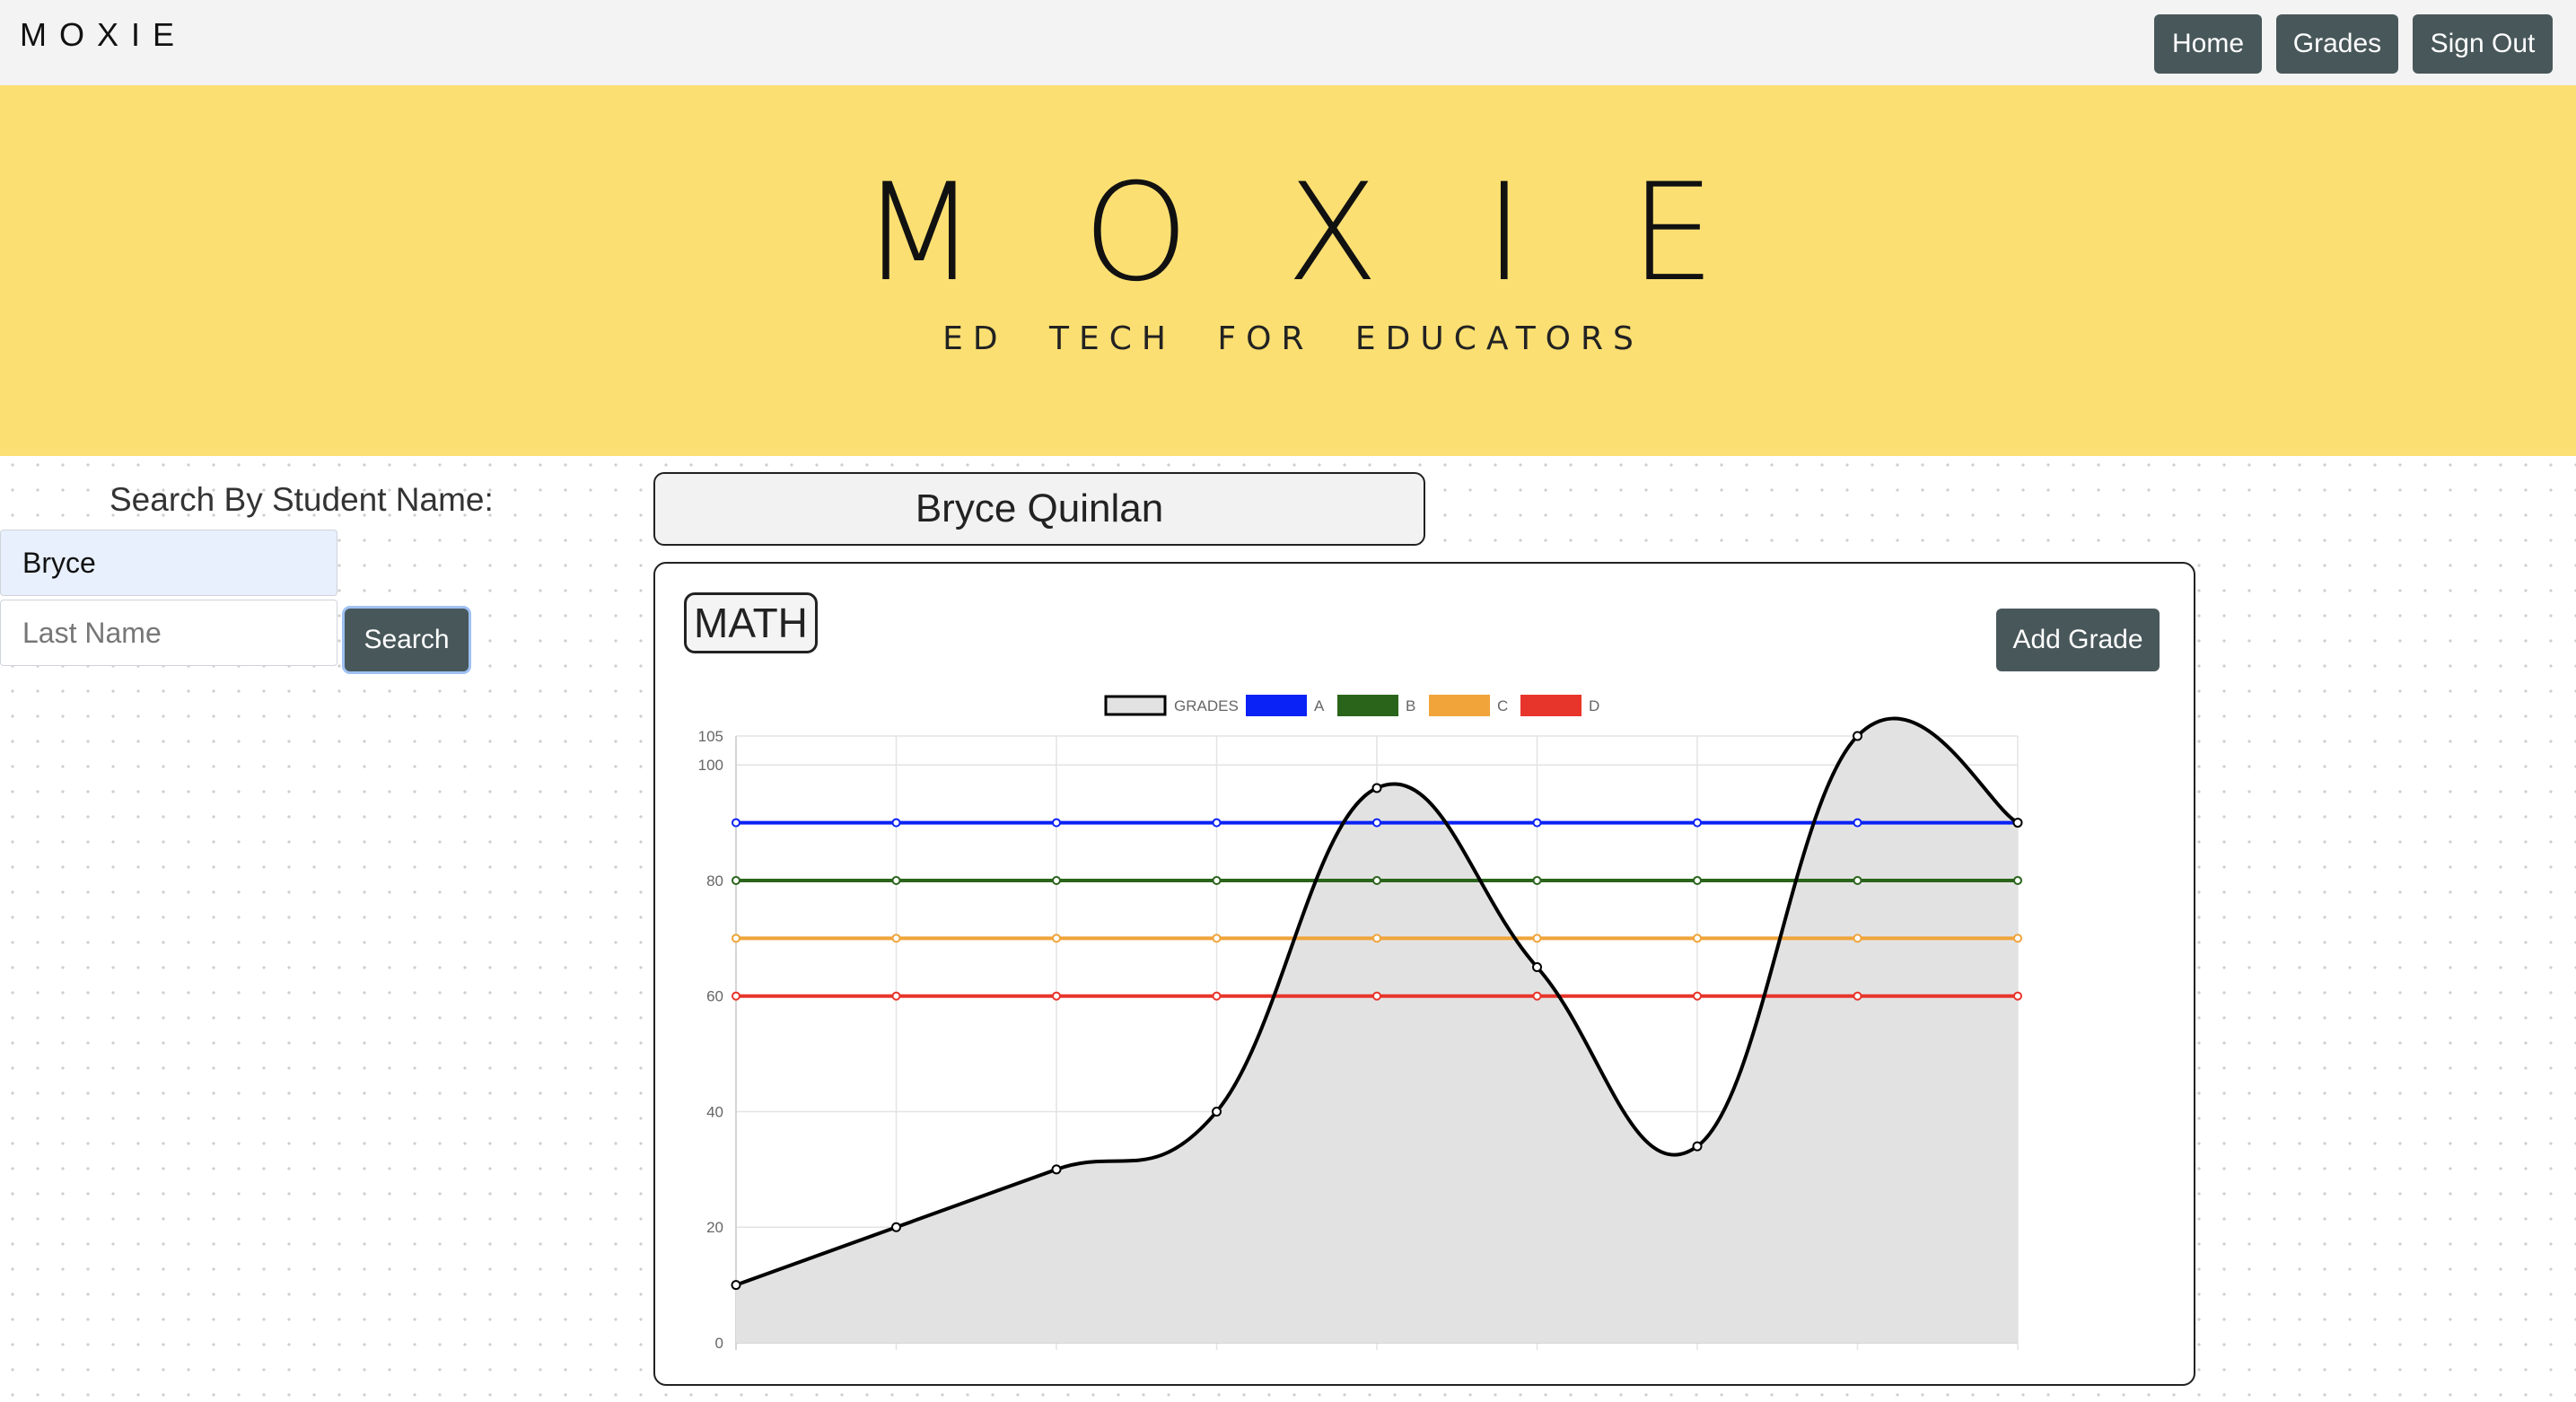  Describe the element at coordinates (2337, 44) in the screenshot. I see `grades-button: Grades` at that location.